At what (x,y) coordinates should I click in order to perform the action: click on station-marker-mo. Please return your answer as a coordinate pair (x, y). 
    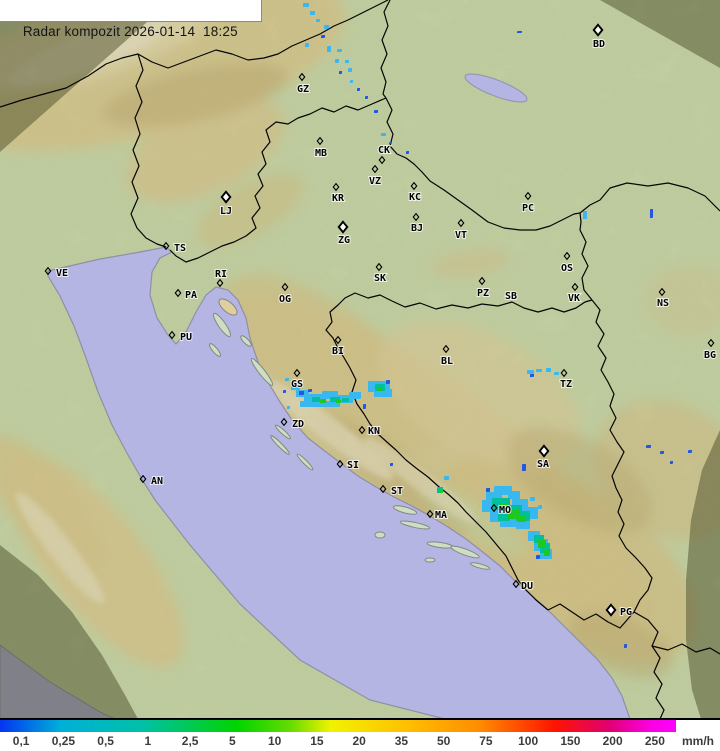
    Looking at the image, I should click on (494, 508).